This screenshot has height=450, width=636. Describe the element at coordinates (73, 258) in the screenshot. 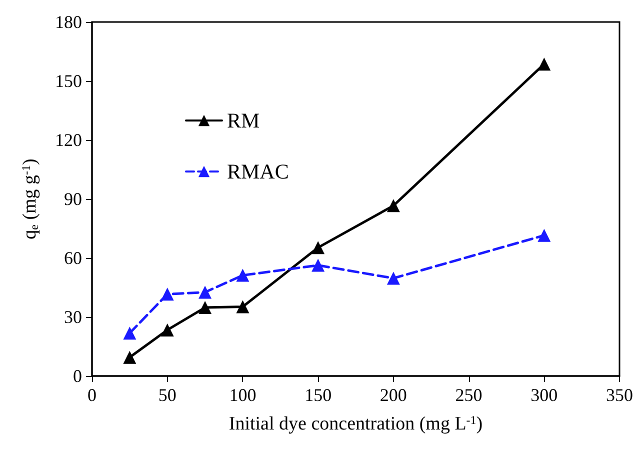

I see `y-tick-label: 60` at that location.